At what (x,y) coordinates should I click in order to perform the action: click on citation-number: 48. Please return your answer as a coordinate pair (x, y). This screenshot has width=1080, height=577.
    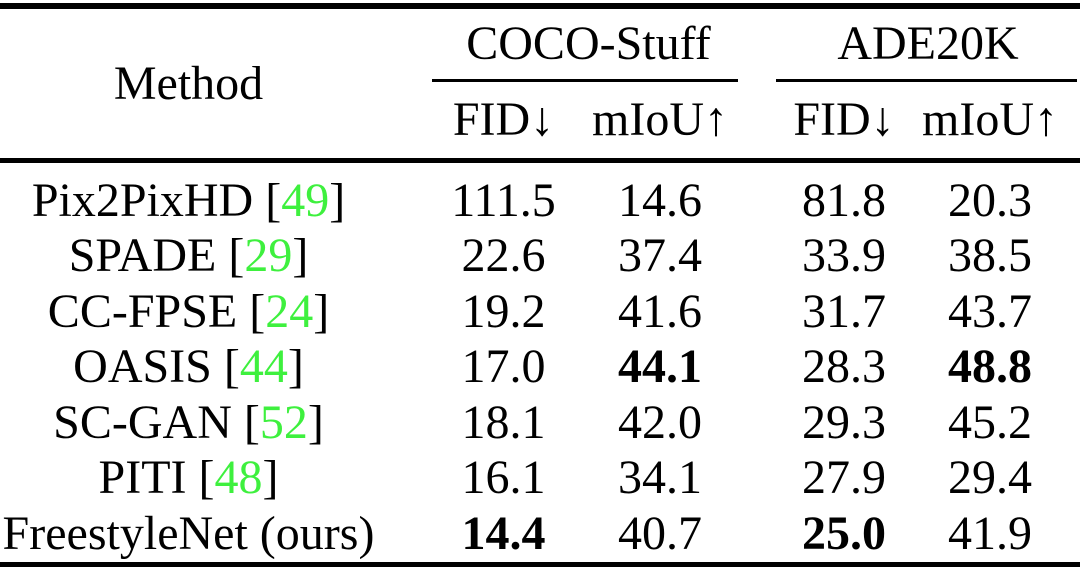
    Looking at the image, I should click on (238, 478).